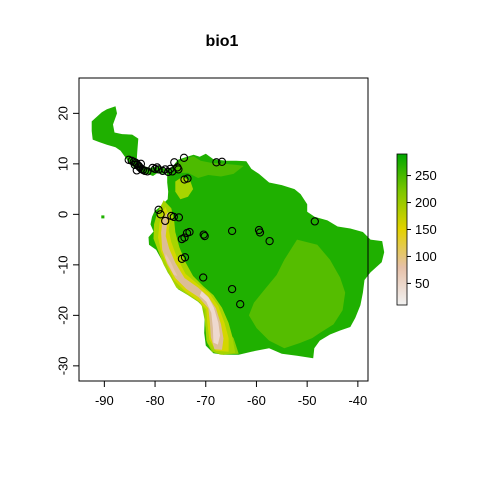 This screenshot has height=485, width=480. Describe the element at coordinates (256, 400) in the screenshot. I see `x-tick-label: -60` at that location.